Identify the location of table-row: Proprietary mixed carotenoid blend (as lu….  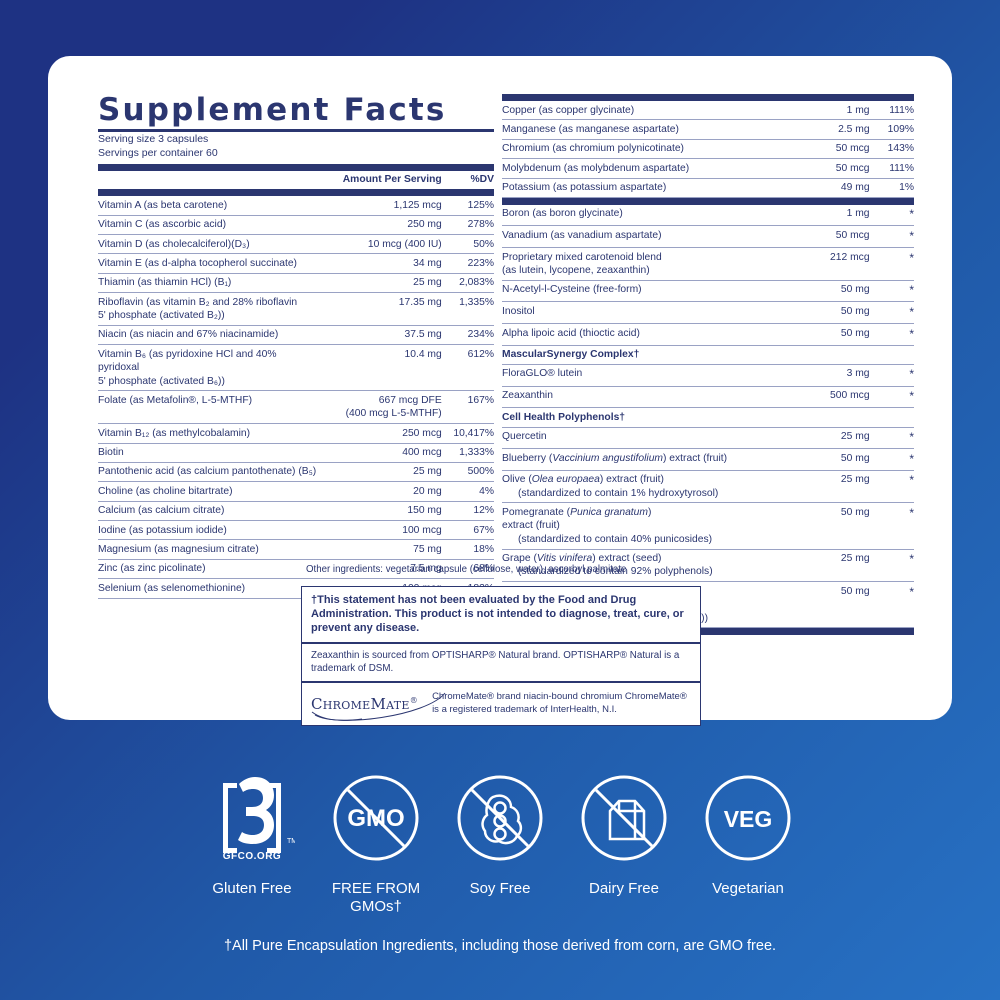
(708, 264).